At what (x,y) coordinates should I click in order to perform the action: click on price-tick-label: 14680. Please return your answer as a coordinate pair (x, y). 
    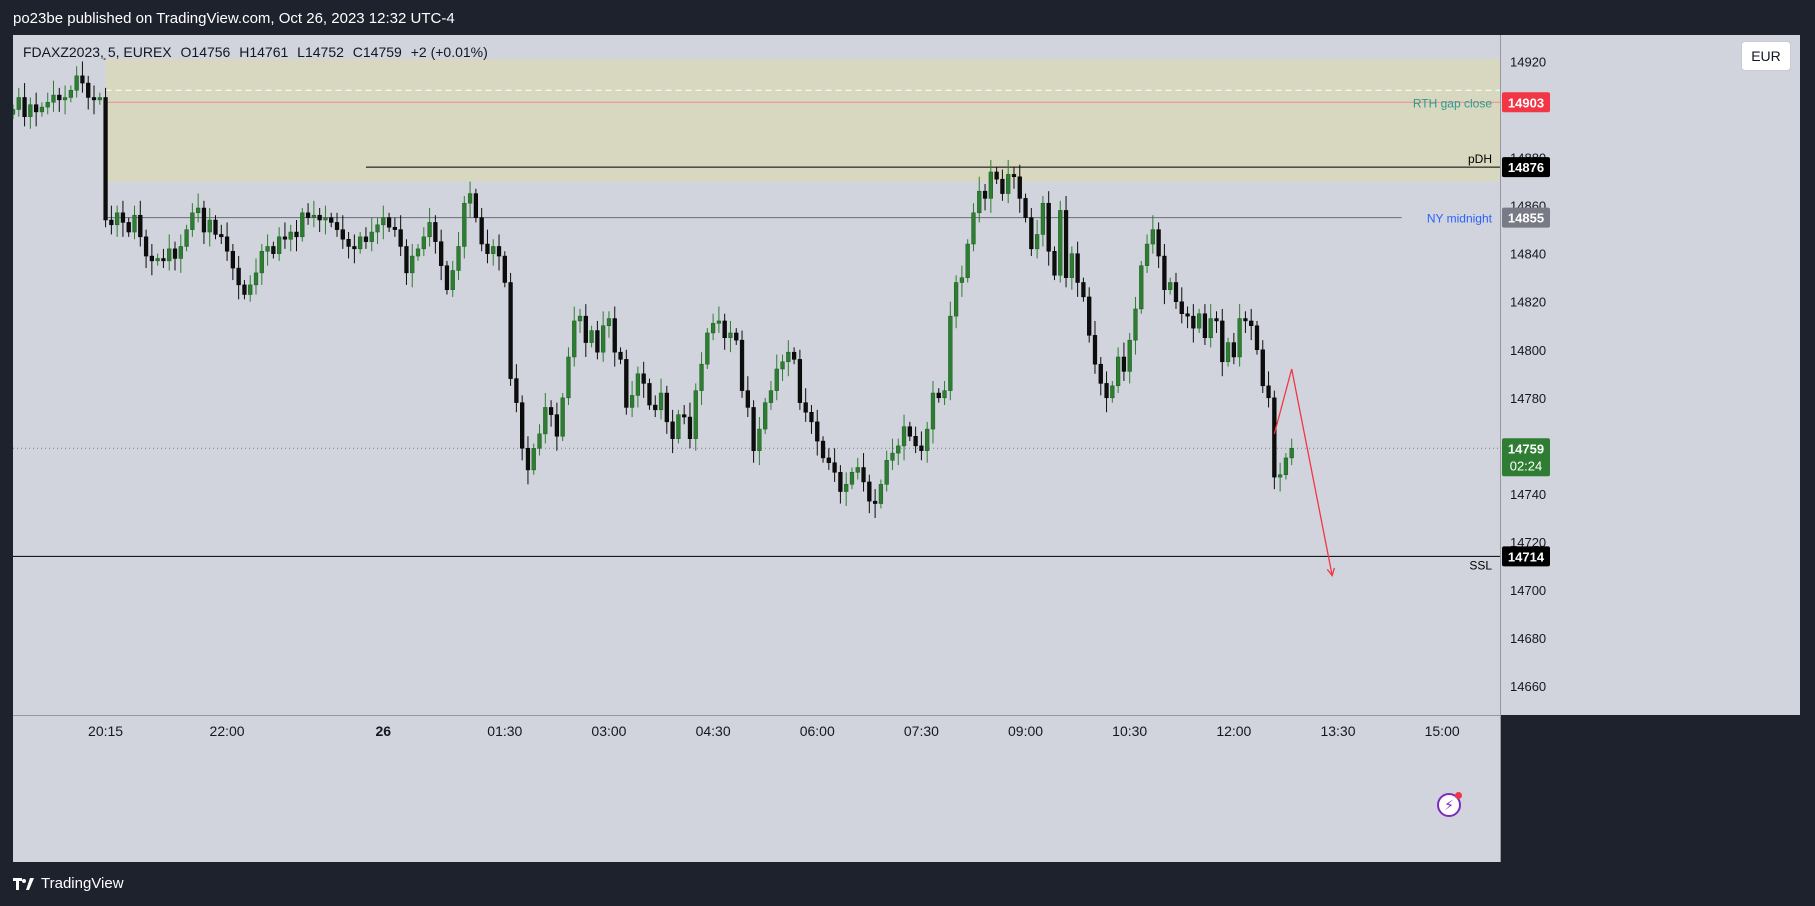
    Looking at the image, I should click on (1528, 638).